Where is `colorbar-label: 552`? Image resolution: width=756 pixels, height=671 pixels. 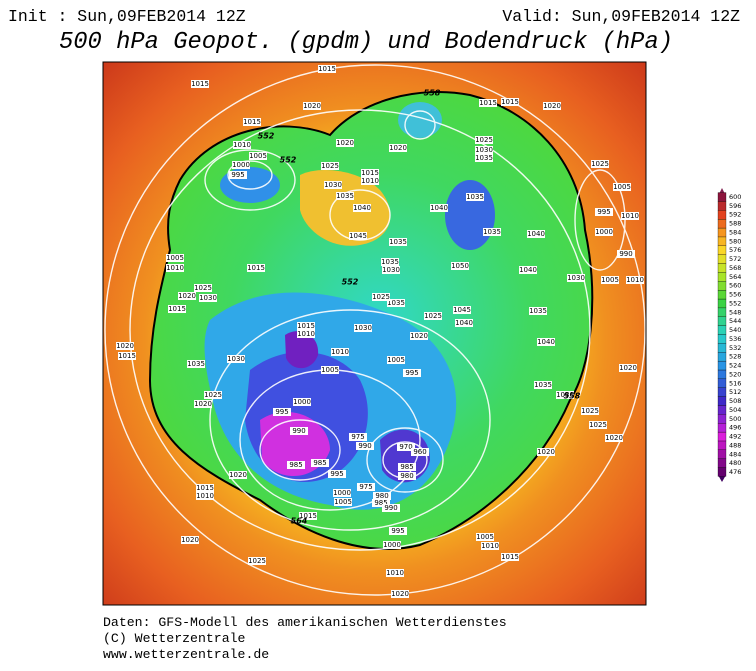
colorbar-label: 552 is located at coordinates (735, 303).